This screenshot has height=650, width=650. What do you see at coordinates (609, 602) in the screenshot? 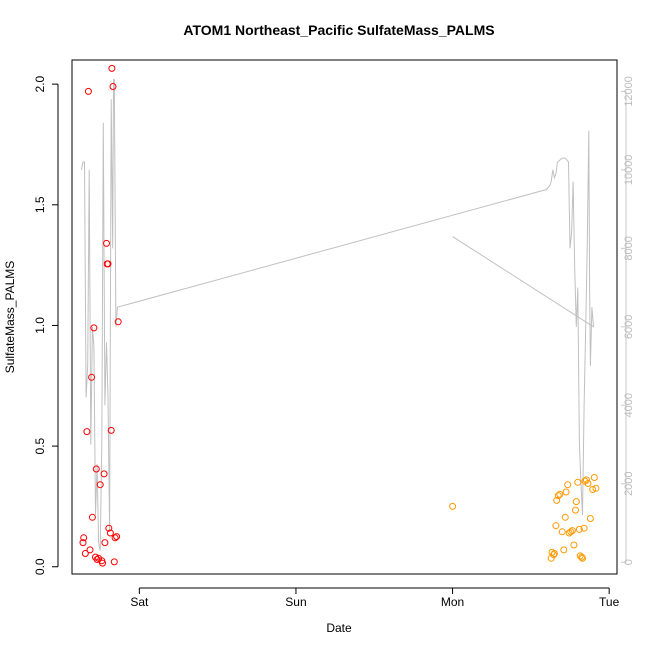
I see `x-tick-label: Tue` at bounding box center [609, 602].